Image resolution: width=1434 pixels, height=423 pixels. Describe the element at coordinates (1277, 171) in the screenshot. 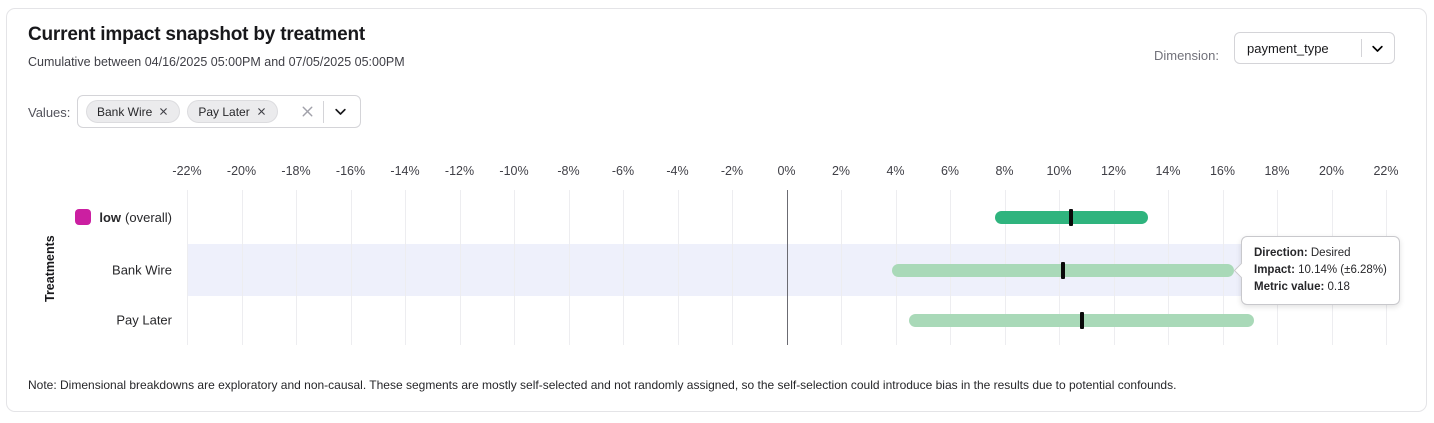

I see `x-axis-tick-label: 18%` at that location.